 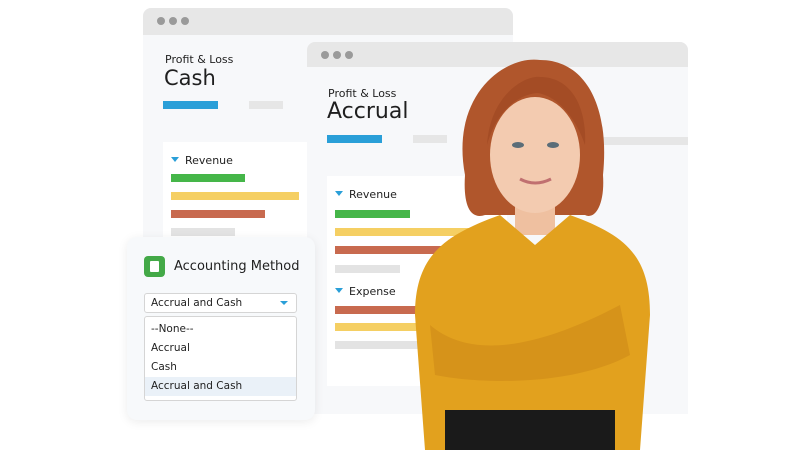 I want to click on accounting-method-select: Accrual and Cash, so click(x=220, y=303).